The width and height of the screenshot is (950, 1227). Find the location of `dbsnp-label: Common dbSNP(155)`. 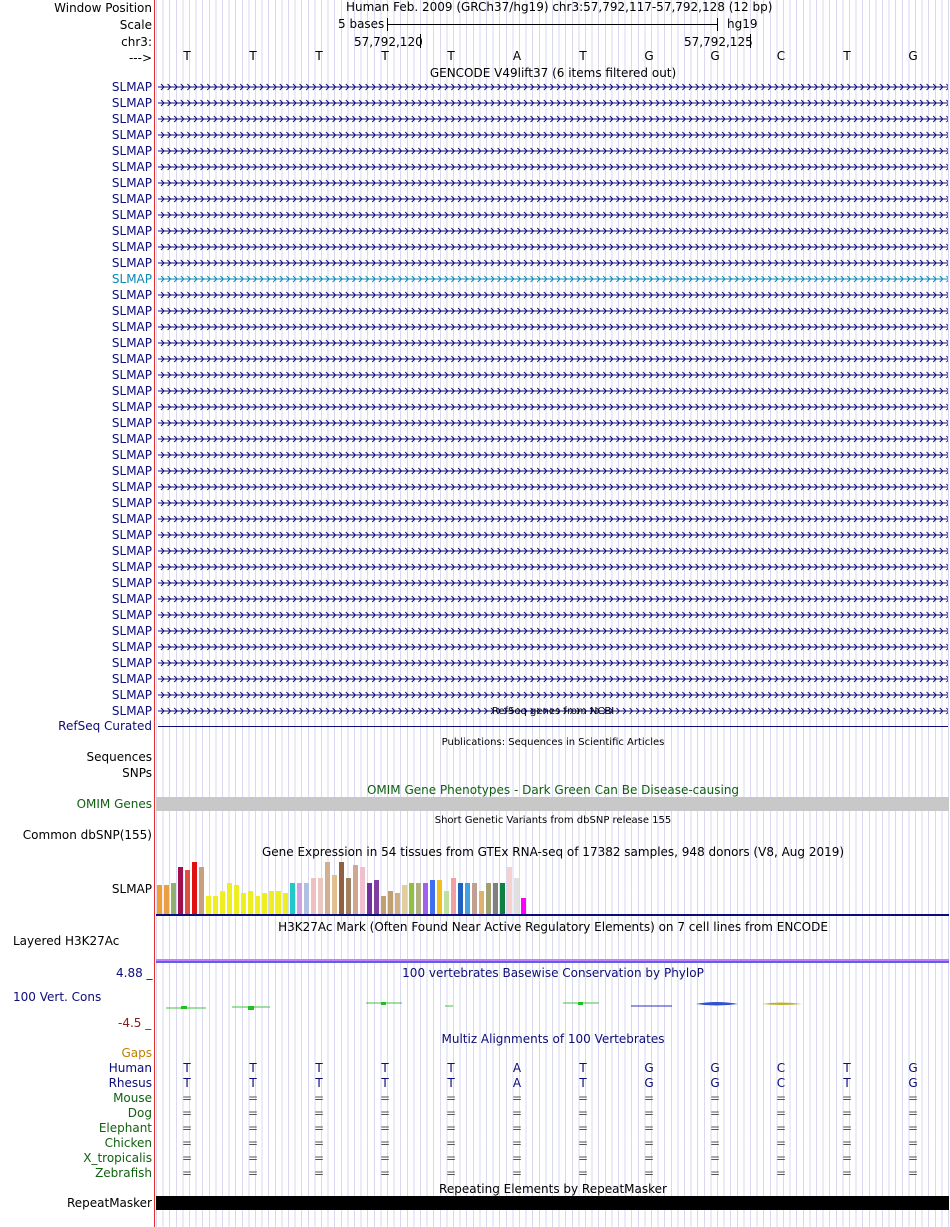

dbsnp-label: Common dbSNP(155) is located at coordinates (87, 835).